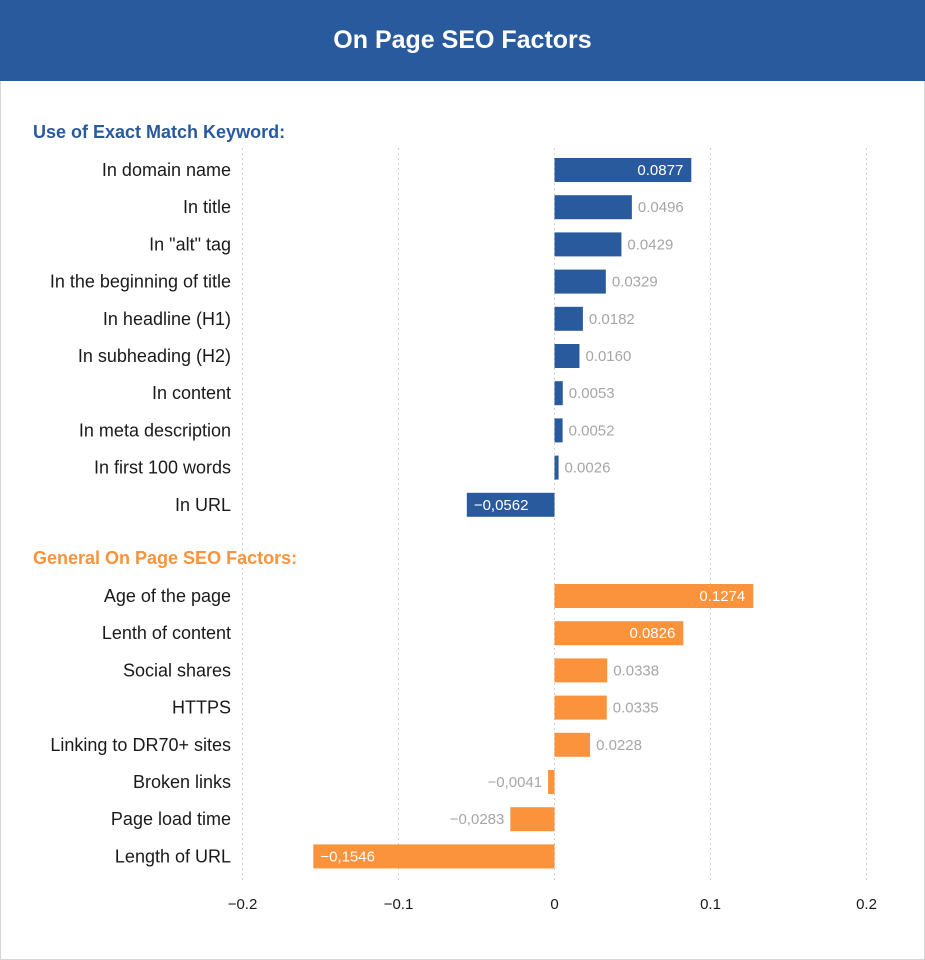 The image size is (925, 960). I want to click on category-label: In headline (H1), so click(167, 319).